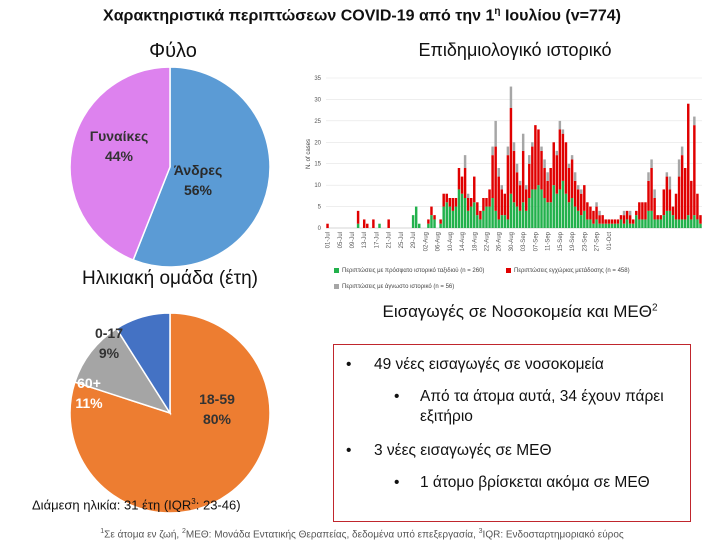 The height and width of the screenshot is (545, 724). What do you see at coordinates (143, 535) in the screenshot?
I see `footnote-part-1: Σε άτομα εν ζωή,` at bounding box center [143, 535].